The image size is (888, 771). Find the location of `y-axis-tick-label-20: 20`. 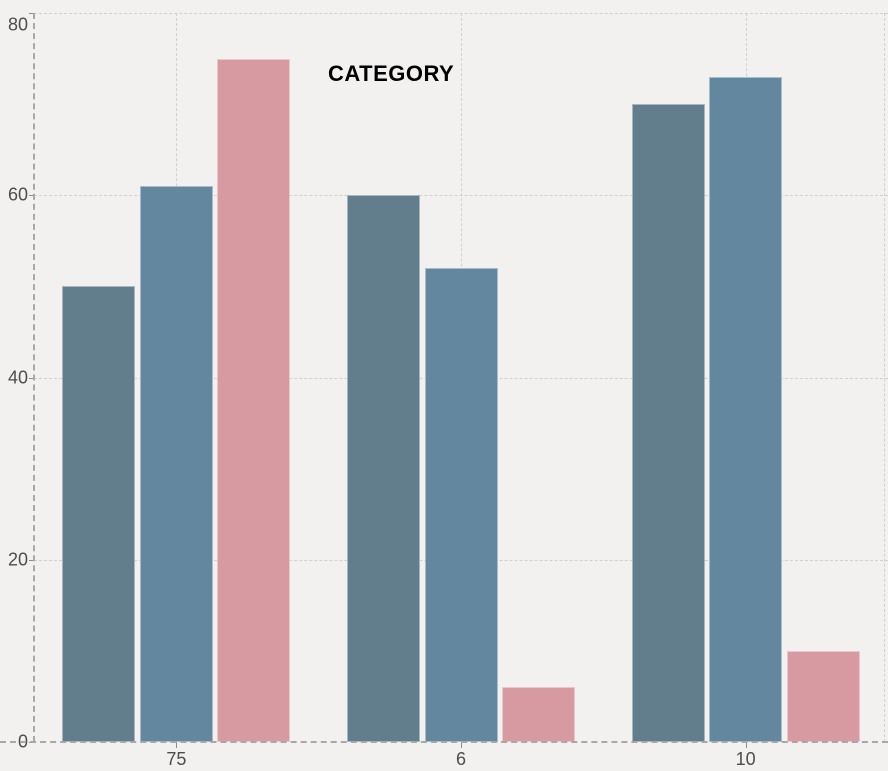

y-axis-tick-label-20: 20 is located at coordinates (17, 559).